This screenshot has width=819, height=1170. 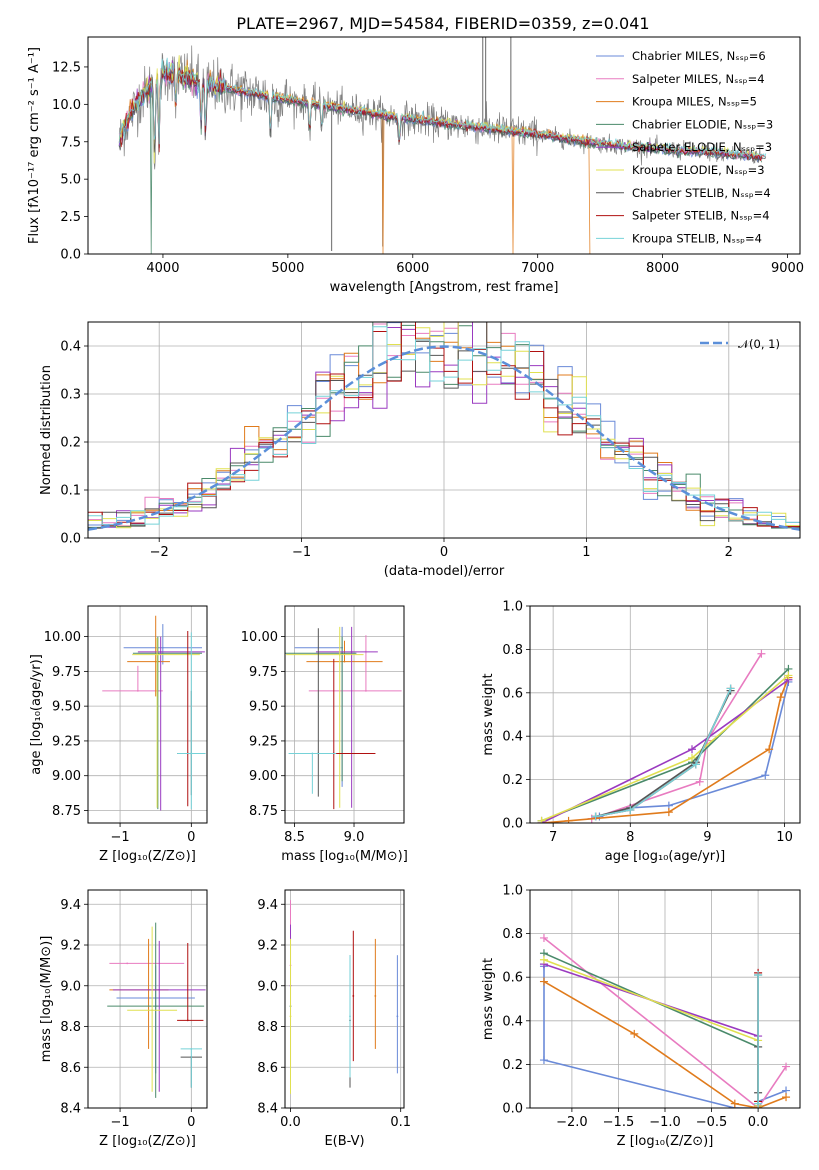 What do you see at coordinates (729, 552) in the screenshot?
I see `x-tick-label: 2` at bounding box center [729, 552].